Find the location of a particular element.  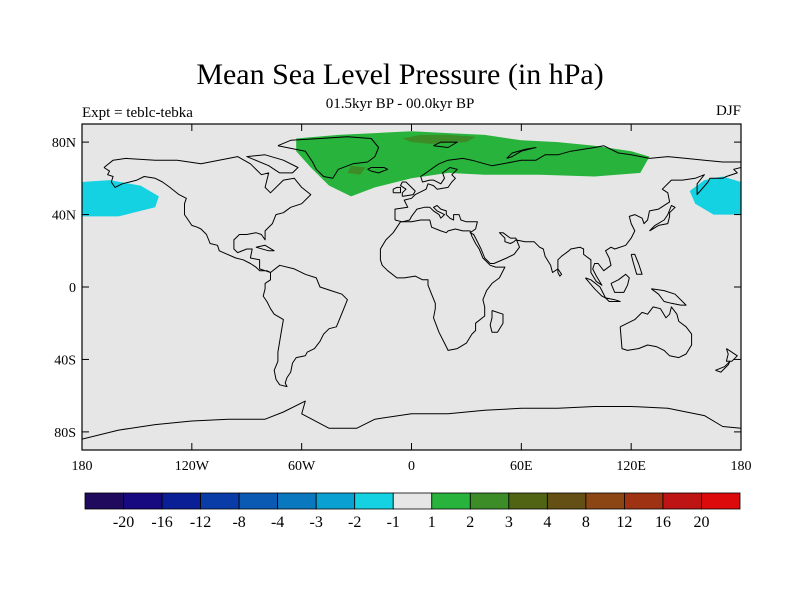

region-north-pacific-west-negative is located at coordinates (120, 198).